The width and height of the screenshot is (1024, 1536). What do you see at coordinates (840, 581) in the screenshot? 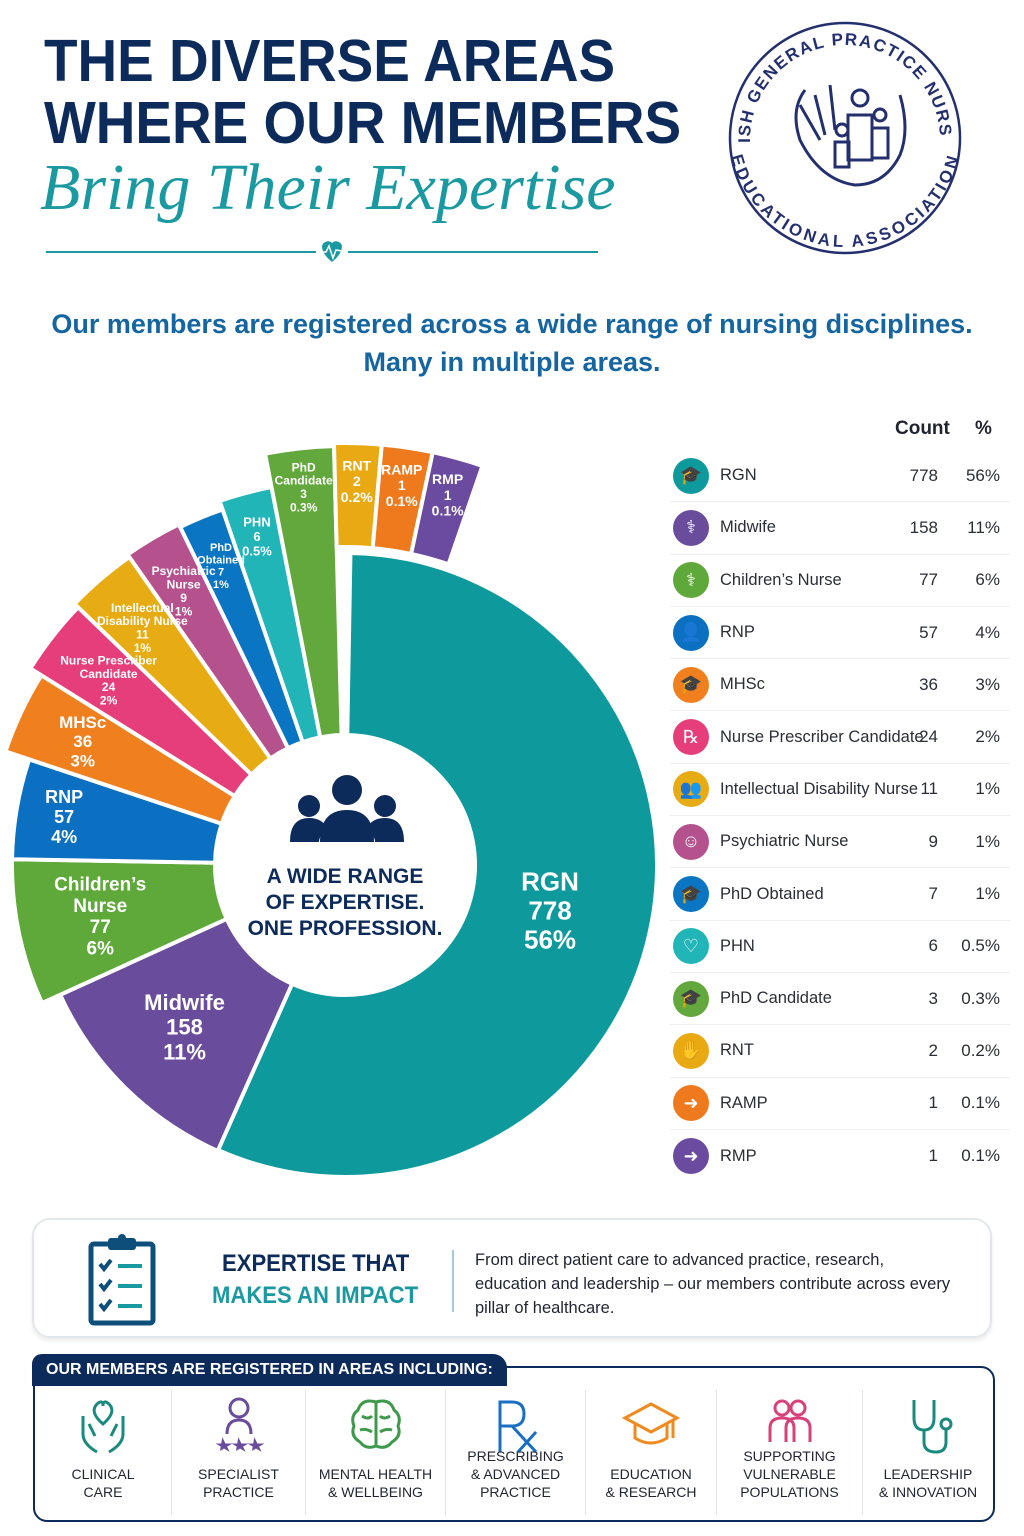
I see `table-row: ⚕ Children’s Nurse 77 6%` at bounding box center [840, 581].